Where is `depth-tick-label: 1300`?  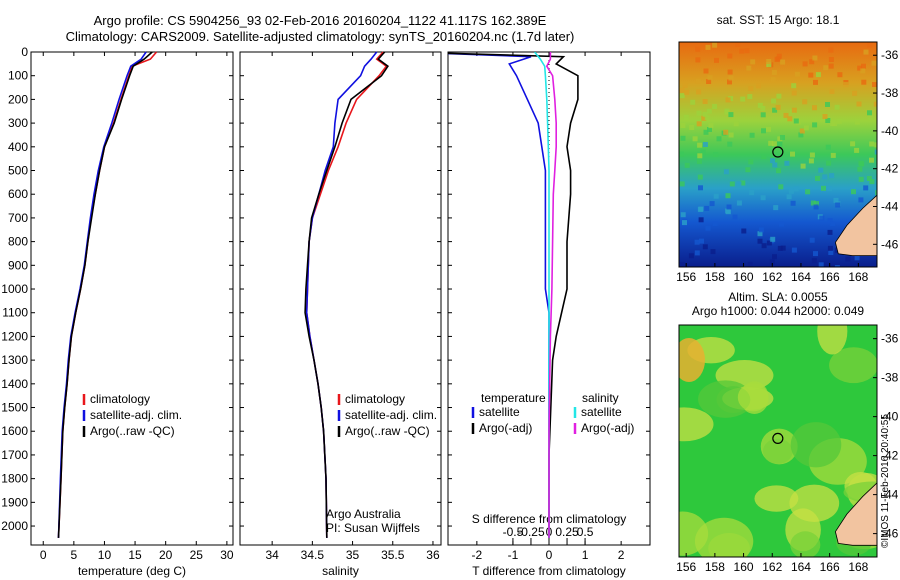
depth-tick-label: 1300 is located at coordinates (14, 360).